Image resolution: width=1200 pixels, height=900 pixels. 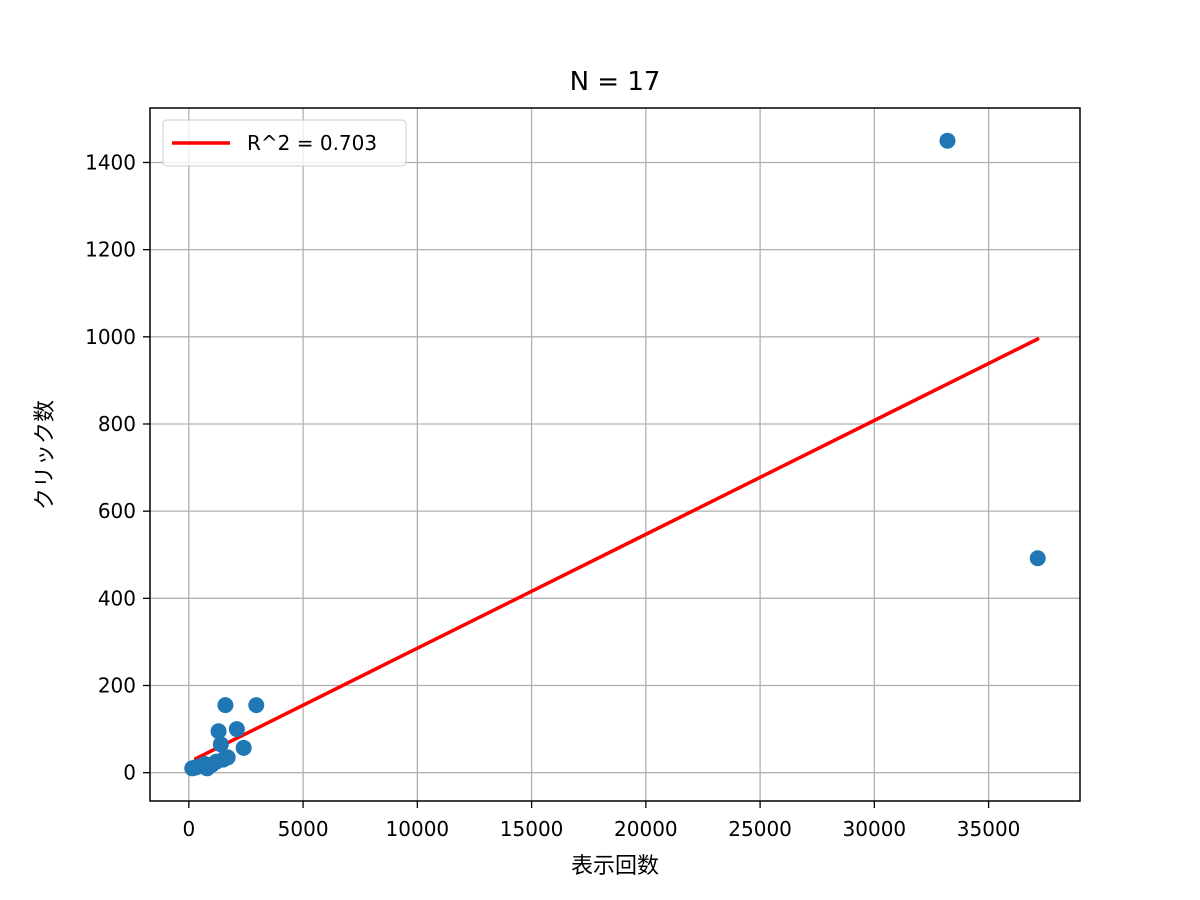 I want to click on x-tick-label: 20000, so click(x=646, y=829).